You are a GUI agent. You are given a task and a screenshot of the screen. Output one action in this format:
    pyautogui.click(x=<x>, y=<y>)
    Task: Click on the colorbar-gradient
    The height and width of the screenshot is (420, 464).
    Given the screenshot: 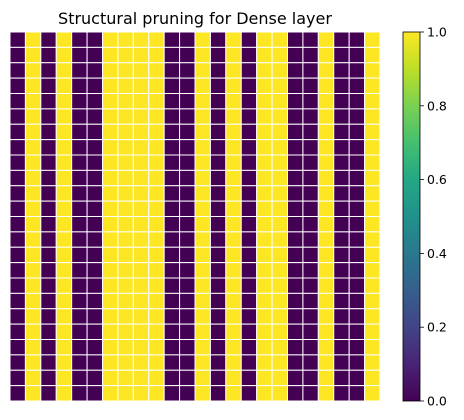 What is the action you would take?
    pyautogui.click(x=411, y=216)
    